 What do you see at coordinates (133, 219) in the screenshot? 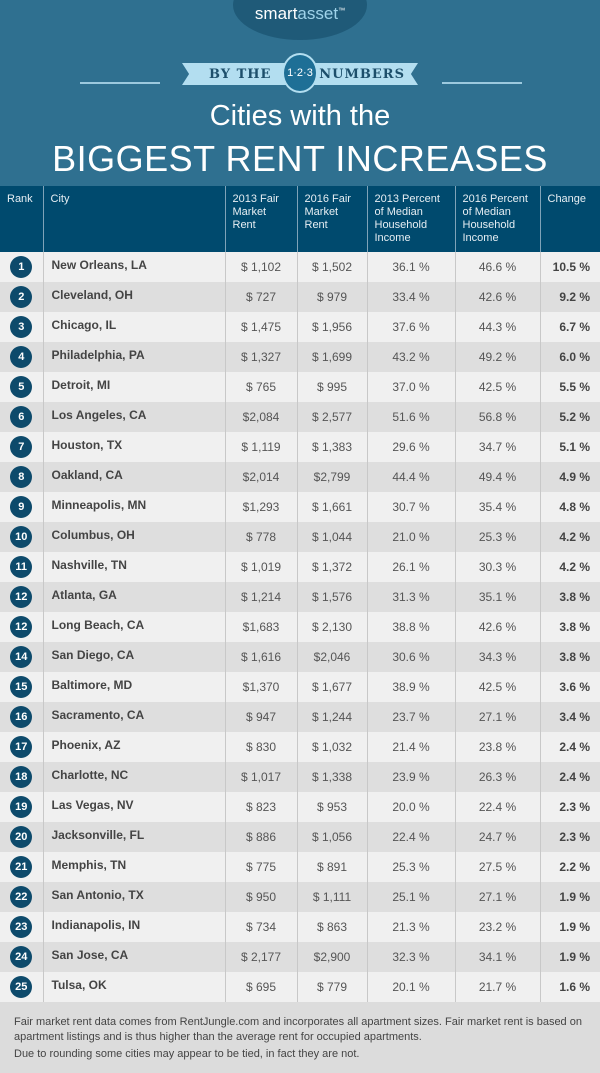
I see `column-header-city: City` at bounding box center [133, 219].